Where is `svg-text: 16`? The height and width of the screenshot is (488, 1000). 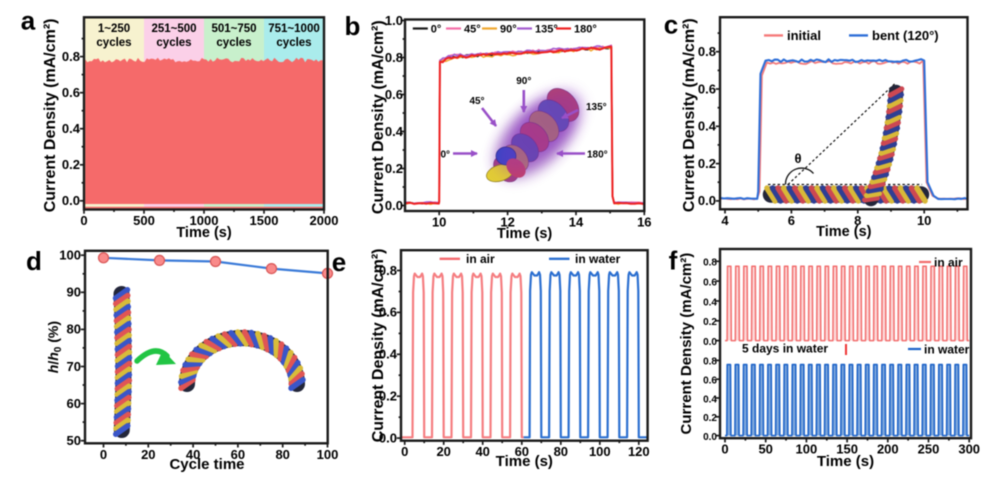
svg-text: 16 is located at coordinates (644, 222).